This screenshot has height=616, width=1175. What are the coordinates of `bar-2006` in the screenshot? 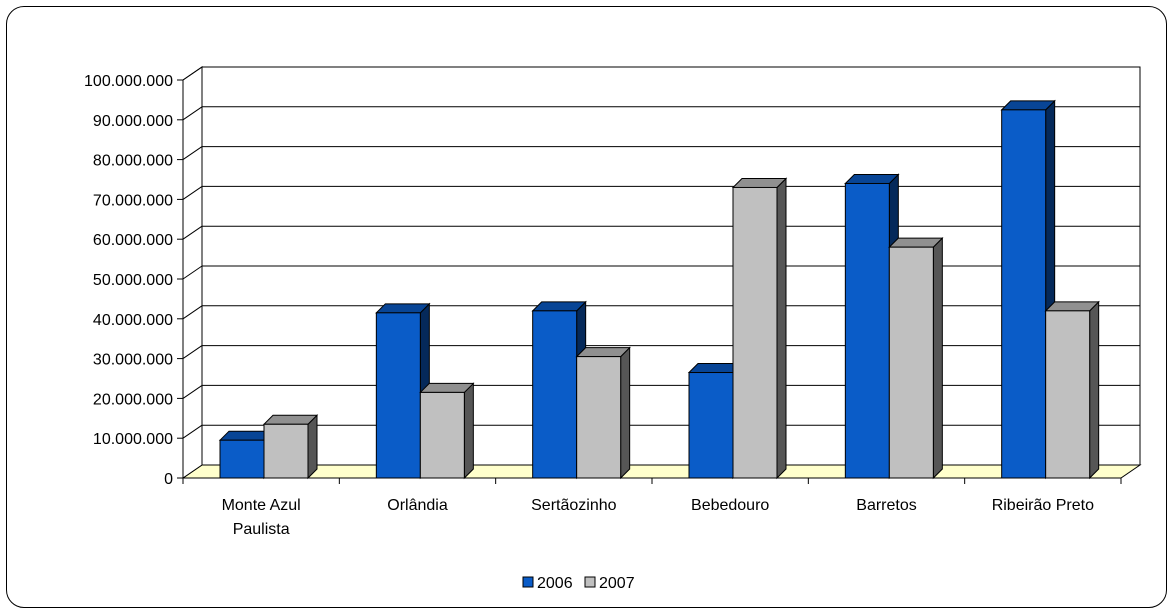 It's located at (246, 454).